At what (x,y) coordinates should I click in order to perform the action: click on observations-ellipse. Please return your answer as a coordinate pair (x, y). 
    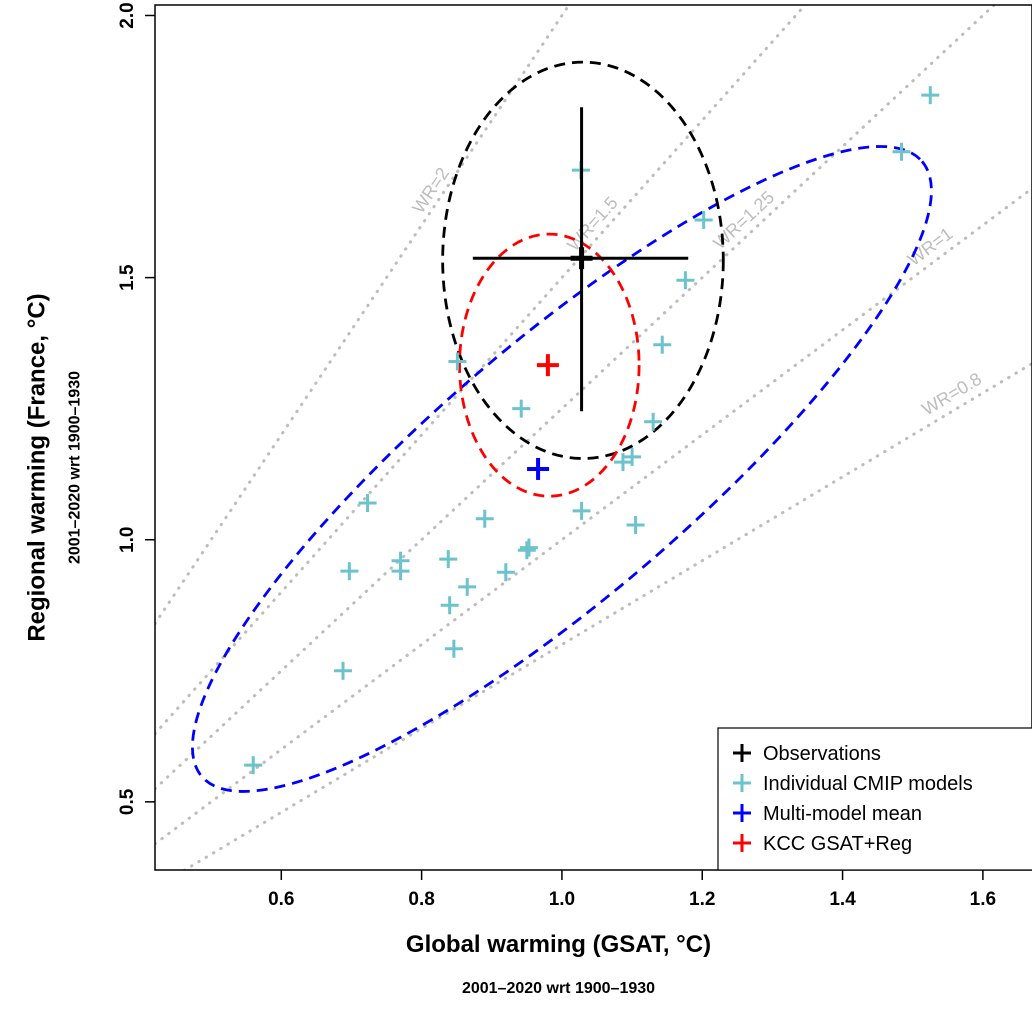
    Looking at the image, I should click on (583, 260).